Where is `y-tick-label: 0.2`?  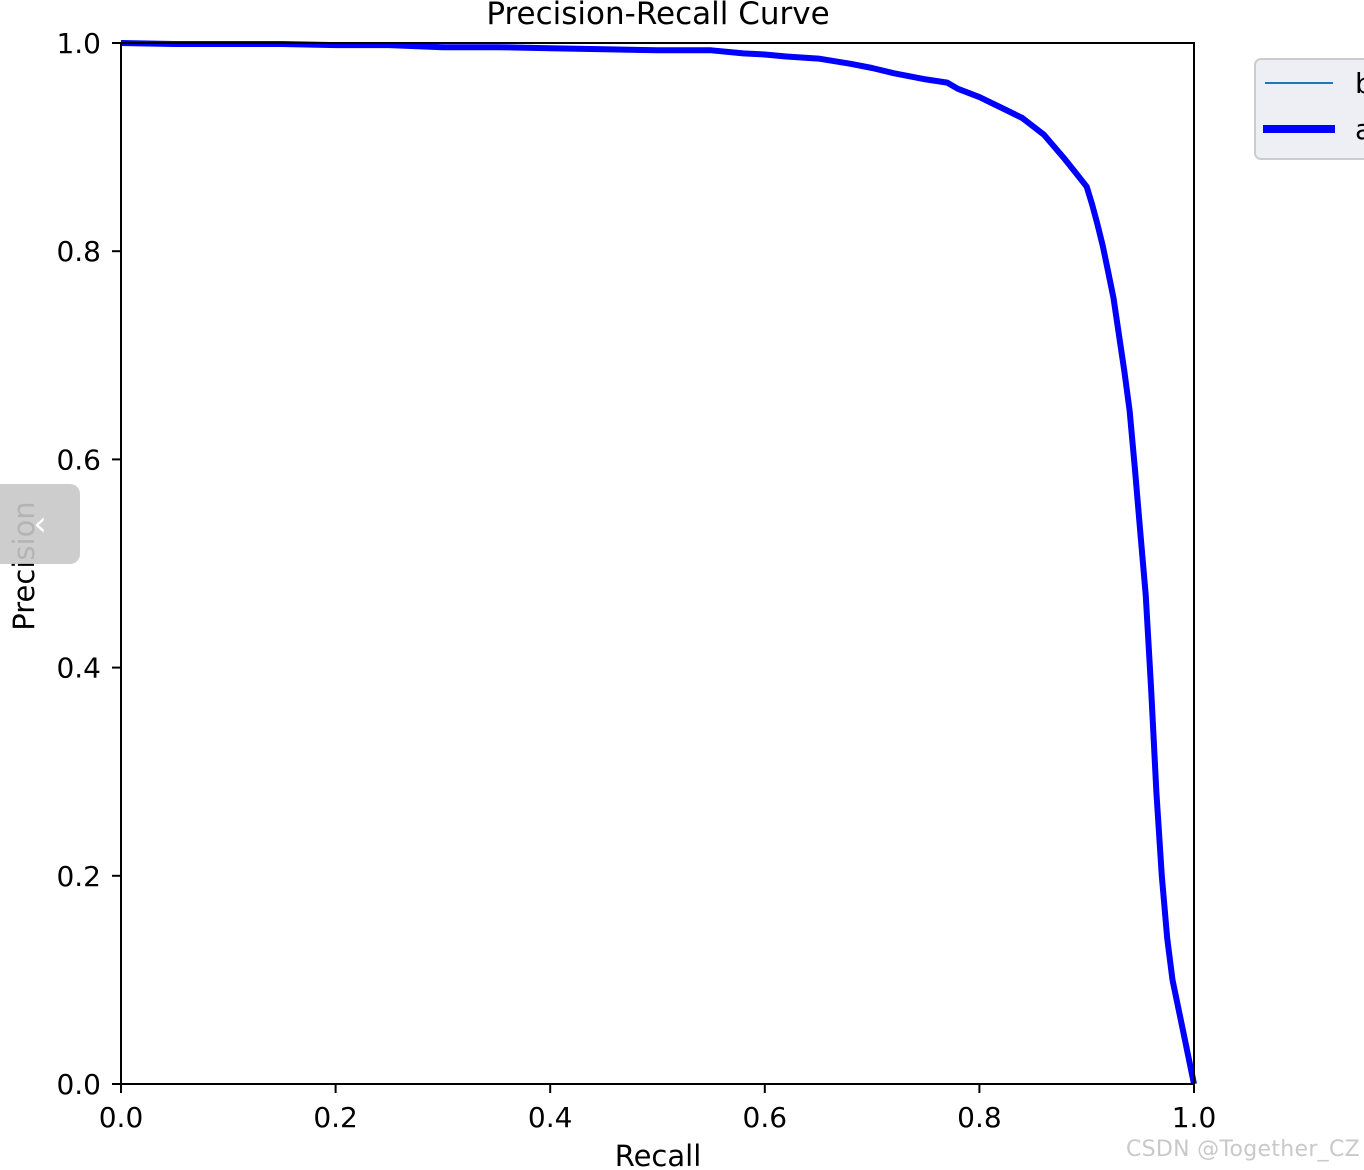 y-tick-label: 0.2 is located at coordinates (78, 876).